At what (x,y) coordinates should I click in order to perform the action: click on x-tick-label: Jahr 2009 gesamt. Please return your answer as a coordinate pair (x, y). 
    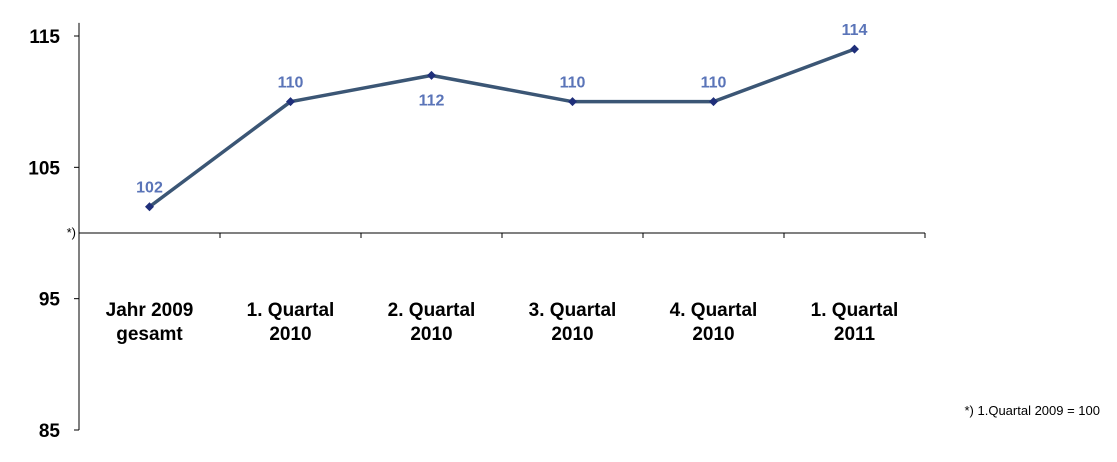
    Looking at the image, I should click on (150, 322).